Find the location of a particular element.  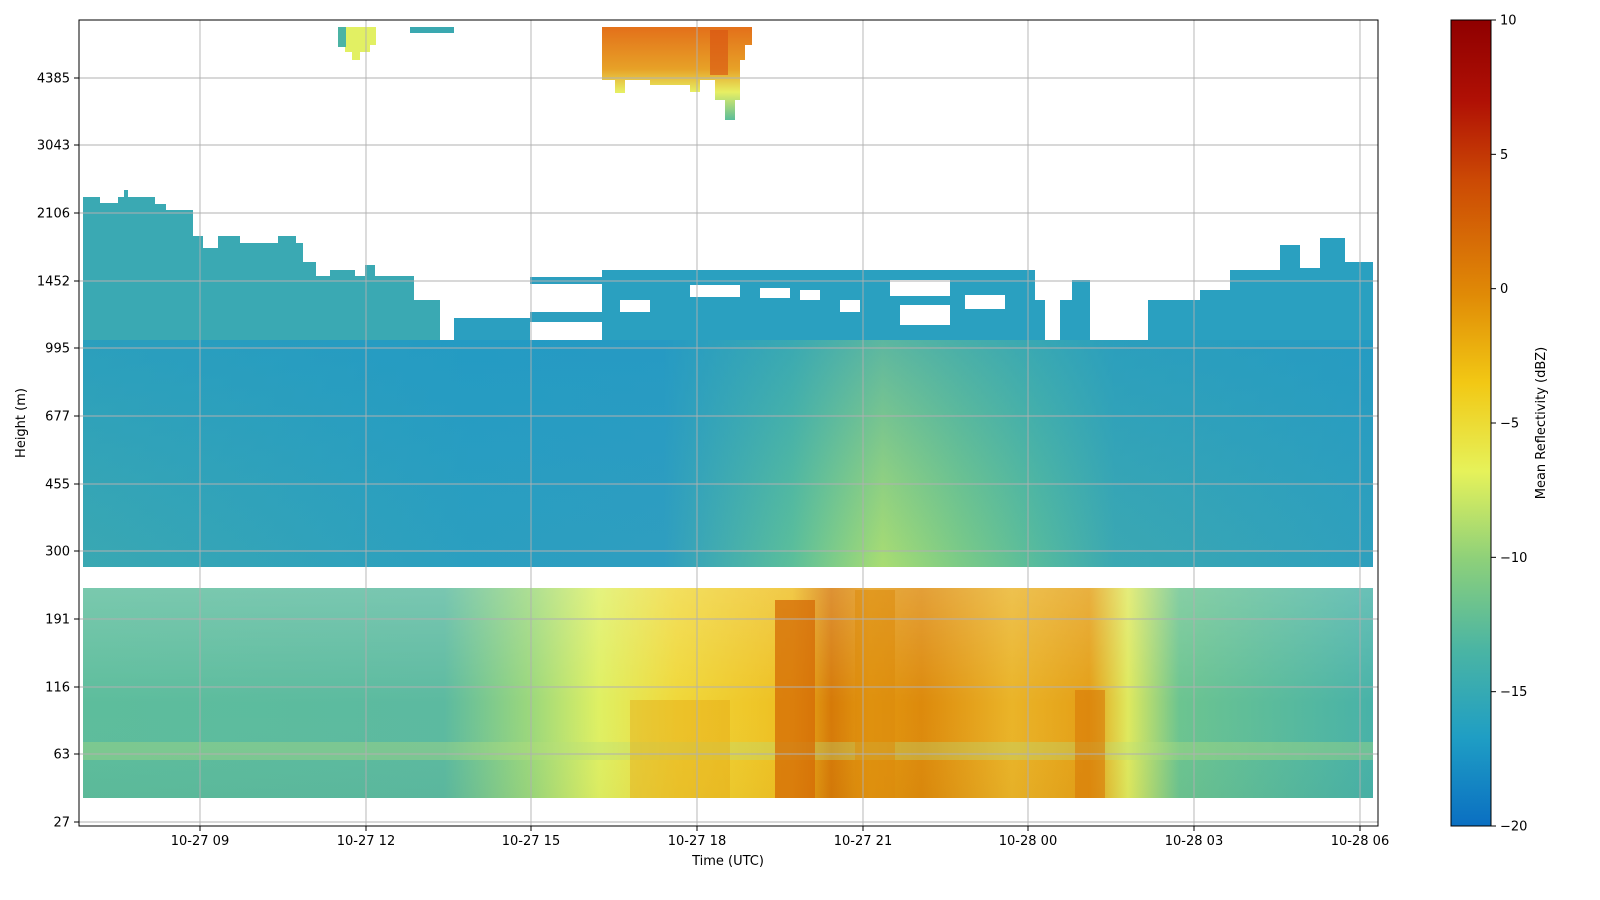

cloud-gaps is located at coordinates (882, 310).